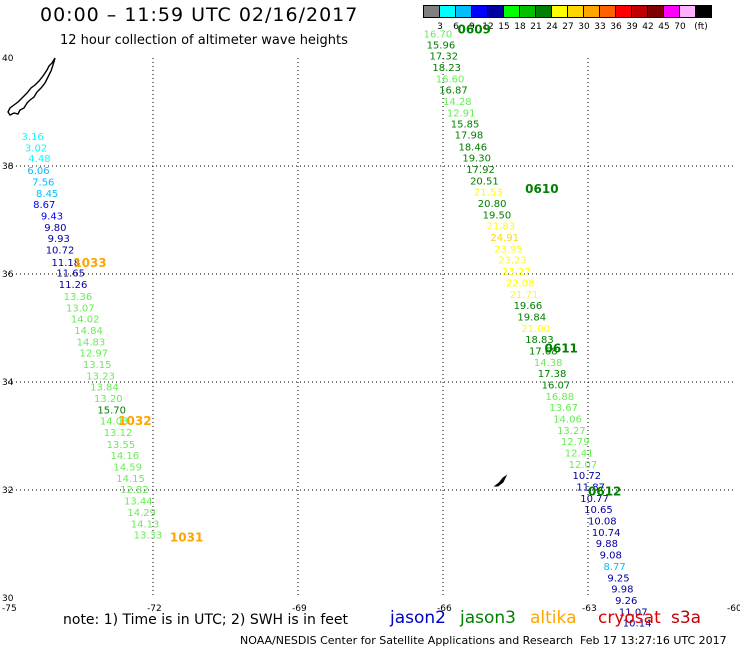 Image resolution: width=740 pixels, height=650 pixels. Describe the element at coordinates (138, 502) in the screenshot. I see `wave-height-value: 13.44` at that location.